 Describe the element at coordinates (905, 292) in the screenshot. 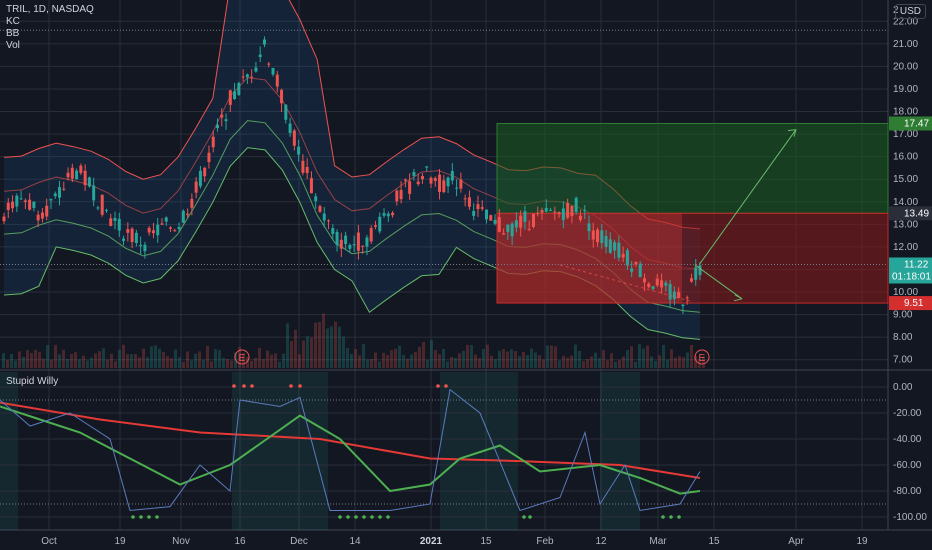

I see `price-axis-label: 10.00` at that location.